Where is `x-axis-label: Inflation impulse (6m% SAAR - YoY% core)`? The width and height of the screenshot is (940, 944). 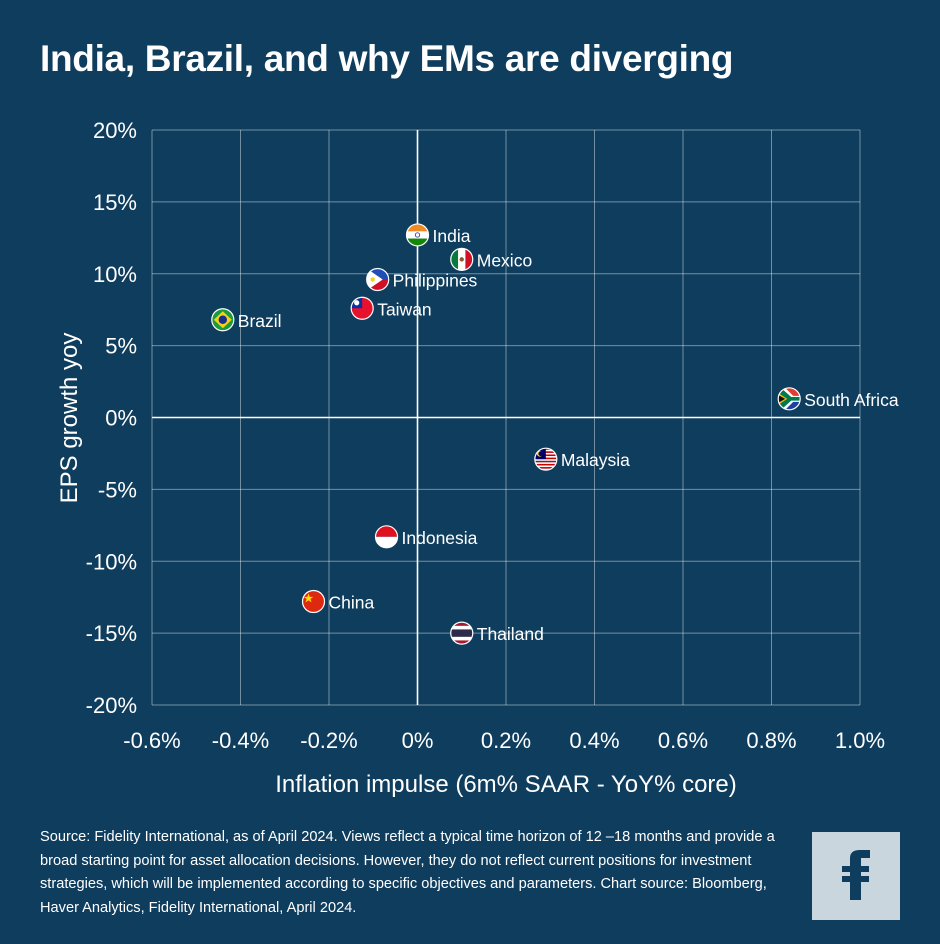
x-axis-label: Inflation impulse (6m% SAAR - YoY% core) is located at coordinates (506, 784).